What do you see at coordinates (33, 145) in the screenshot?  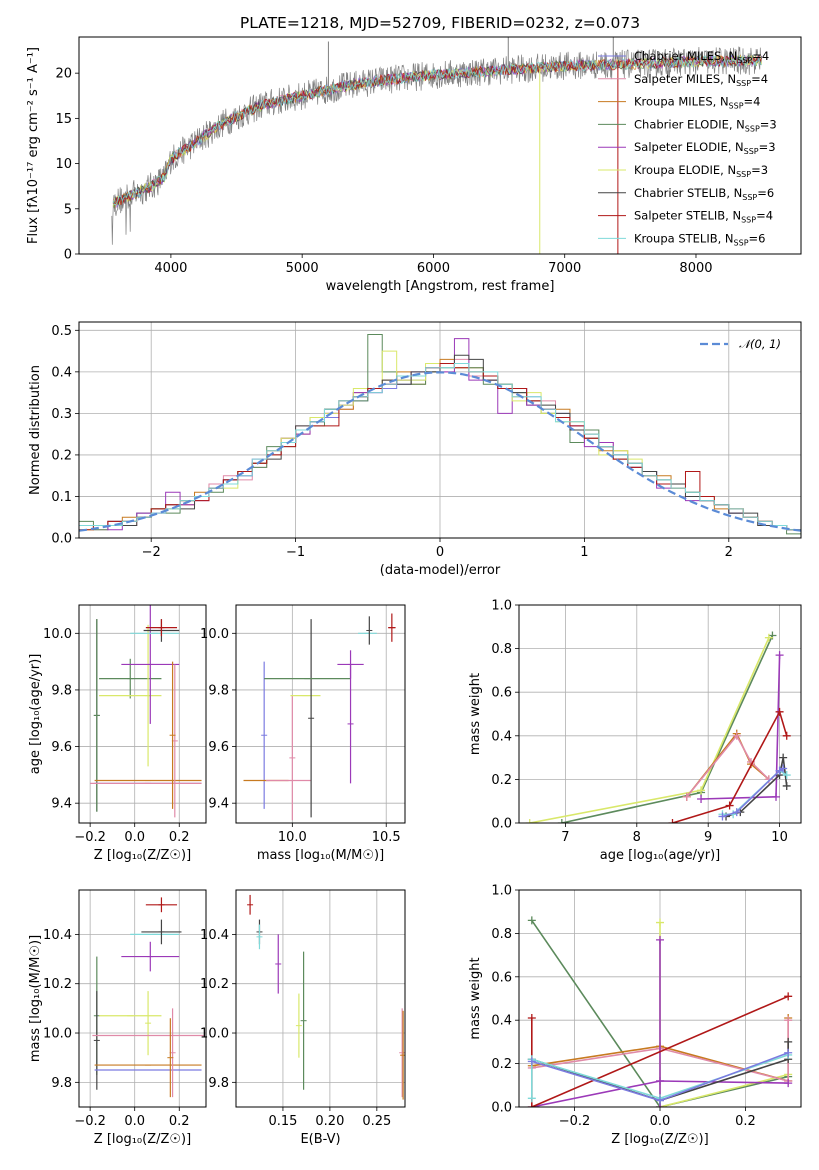 I see `y-axis-label: Flux [fλ10⁻¹⁷ erg cm⁻² s⁻¹ A⁻¹]` at bounding box center [33, 145].